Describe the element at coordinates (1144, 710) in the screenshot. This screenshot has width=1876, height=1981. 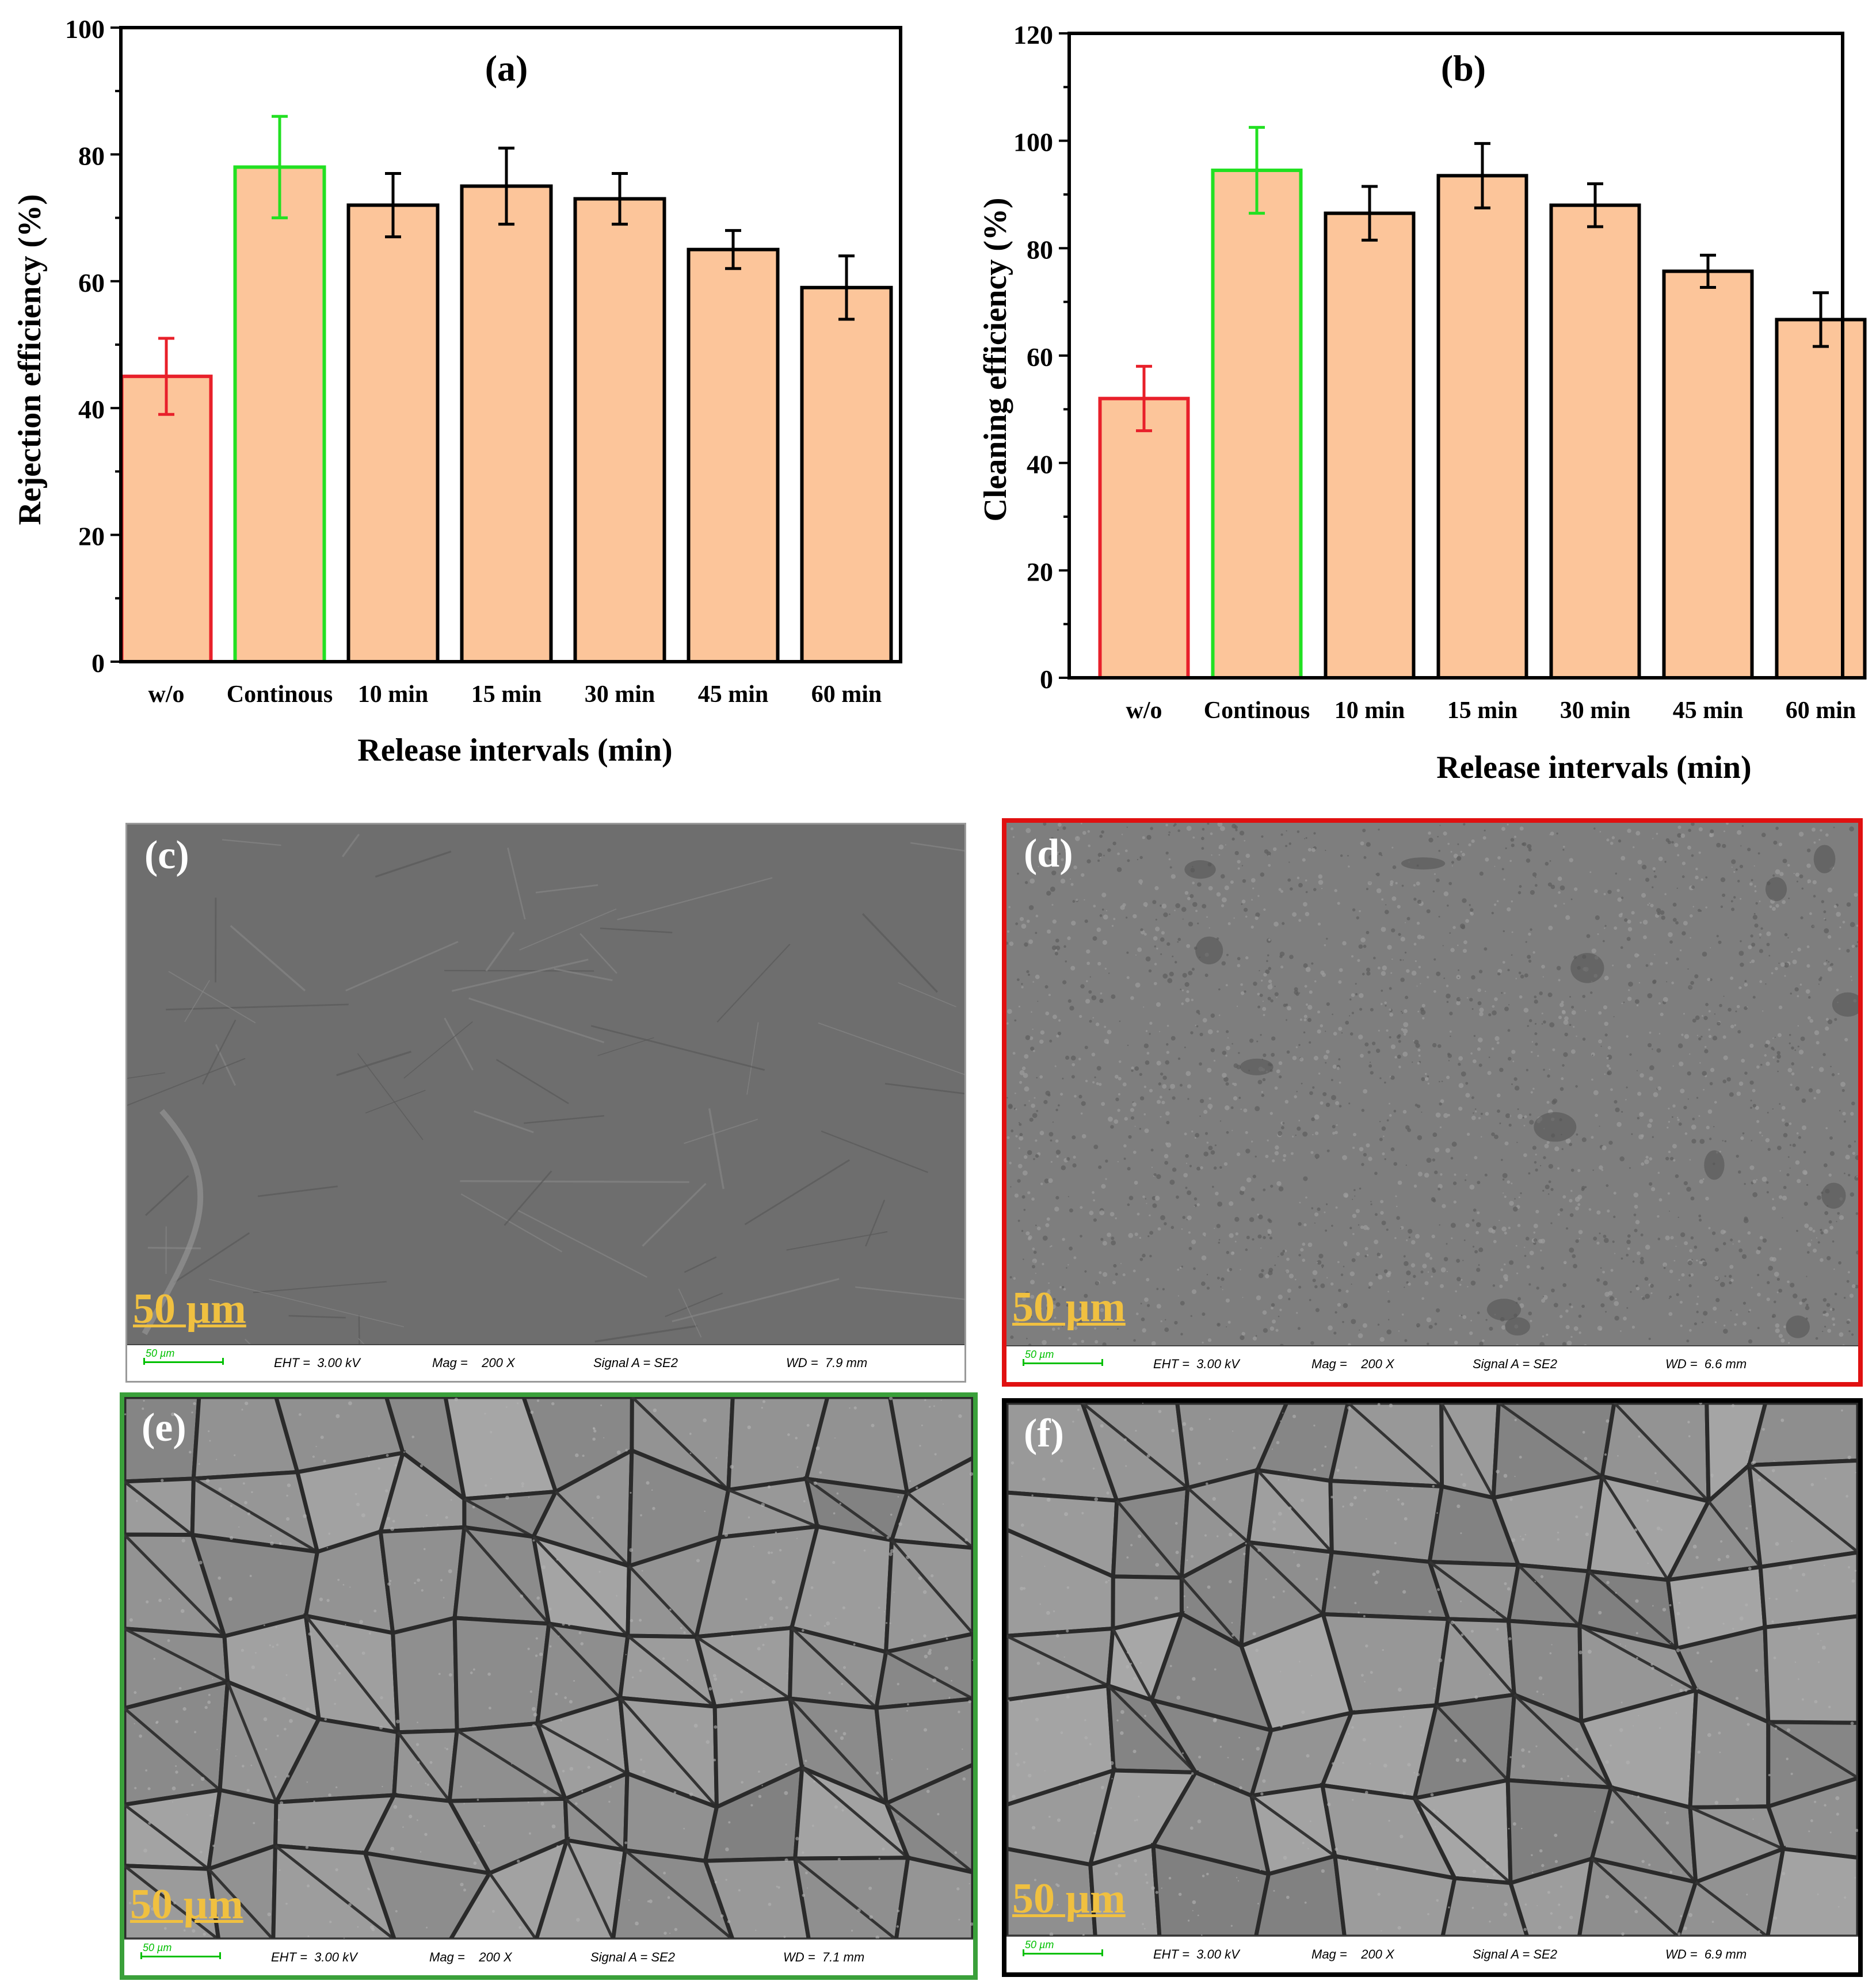
I see `chart-b-x-tick-label: w/o` at that location.